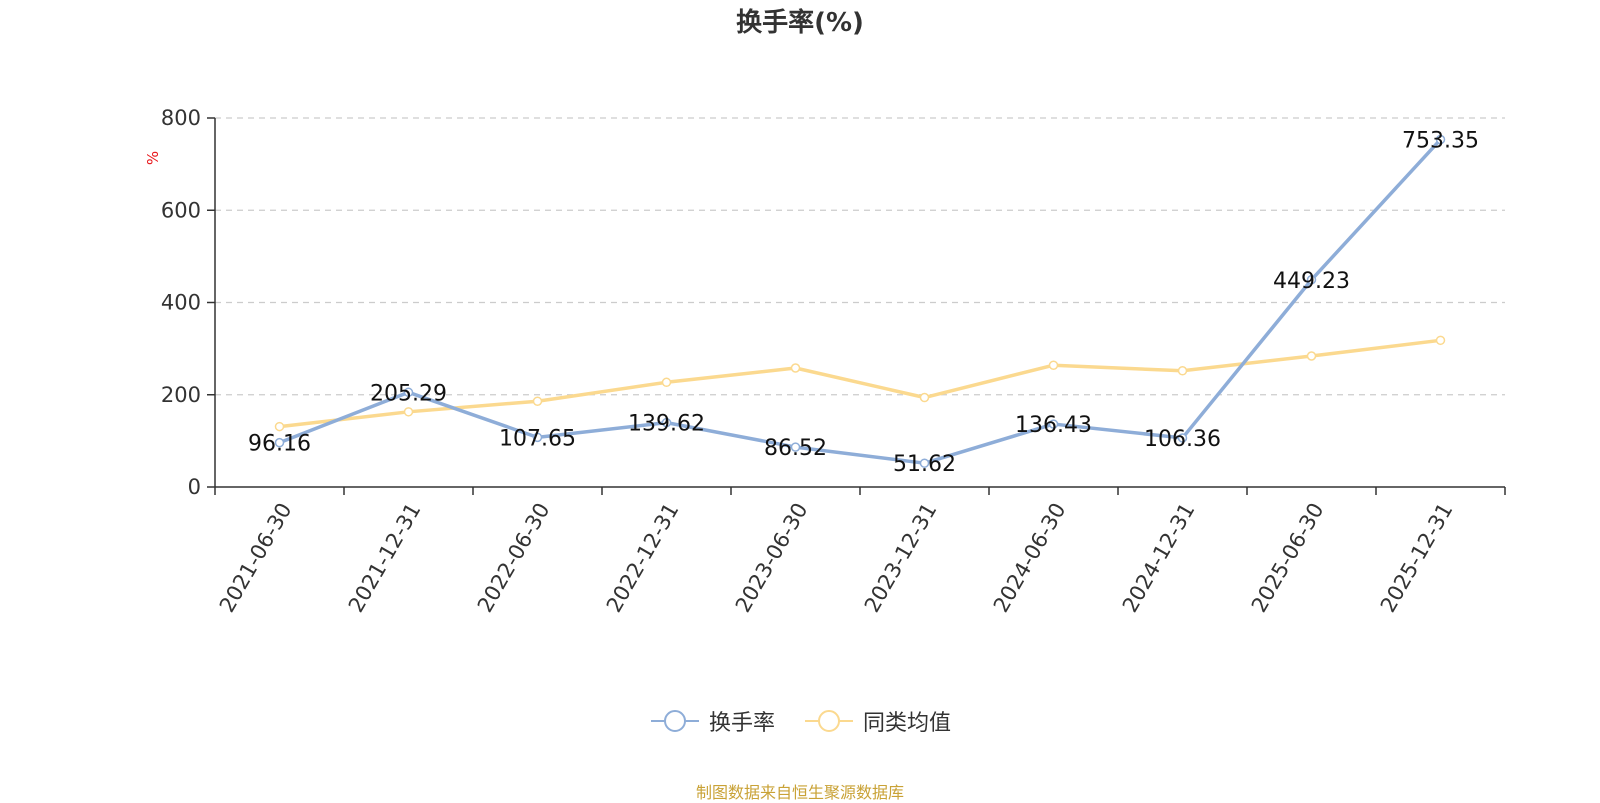  I want to click on x-tick-label: 2022-12-31, so click(643, 558).